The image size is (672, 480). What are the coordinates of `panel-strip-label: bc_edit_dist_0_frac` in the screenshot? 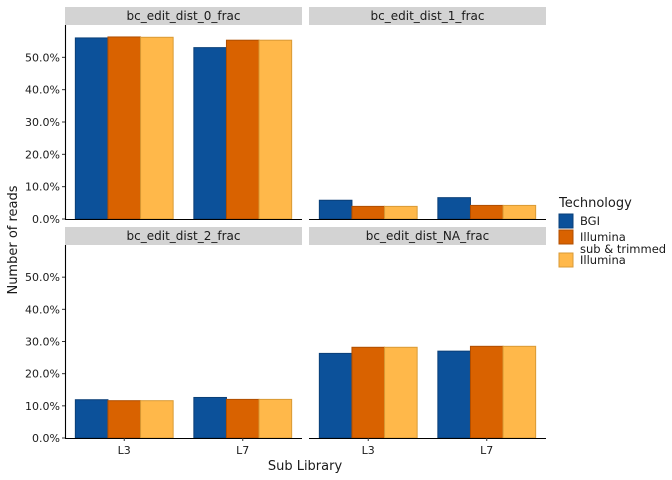 It's located at (184, 16).